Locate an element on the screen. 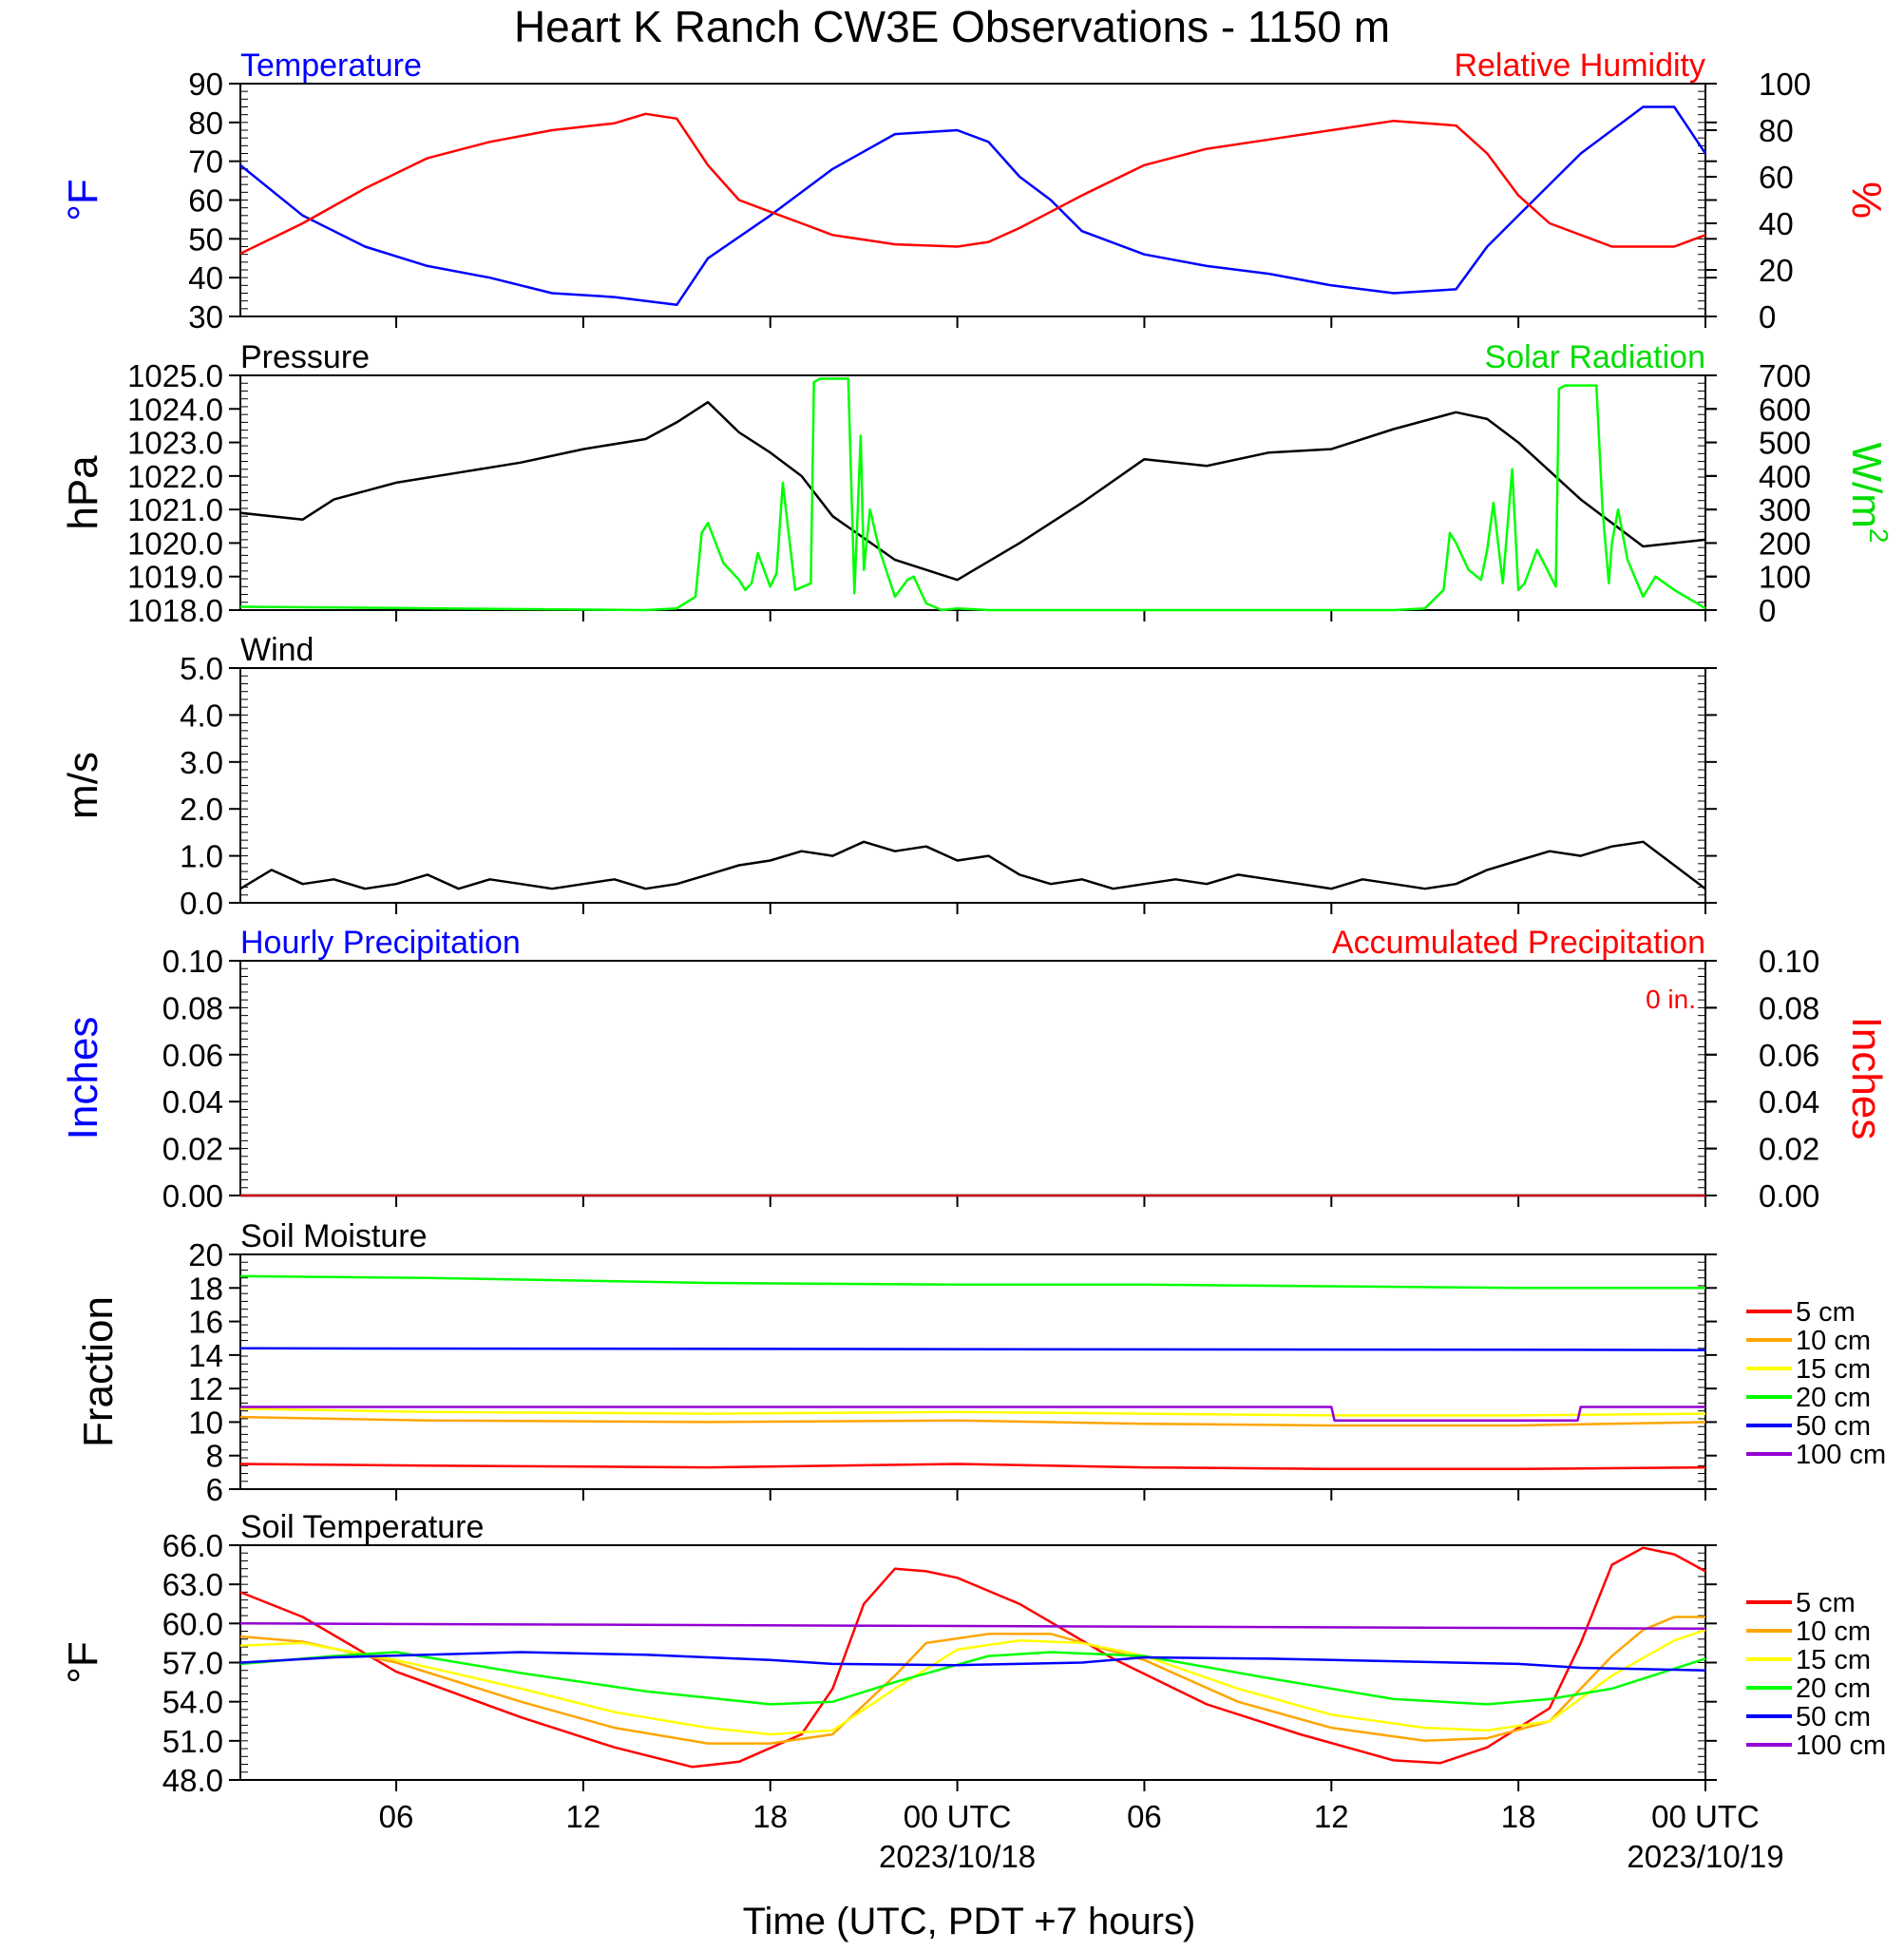 This screenshot has width=1904, height=1951. y-tick-label-left: 70 is located at coordinates (206, 162).